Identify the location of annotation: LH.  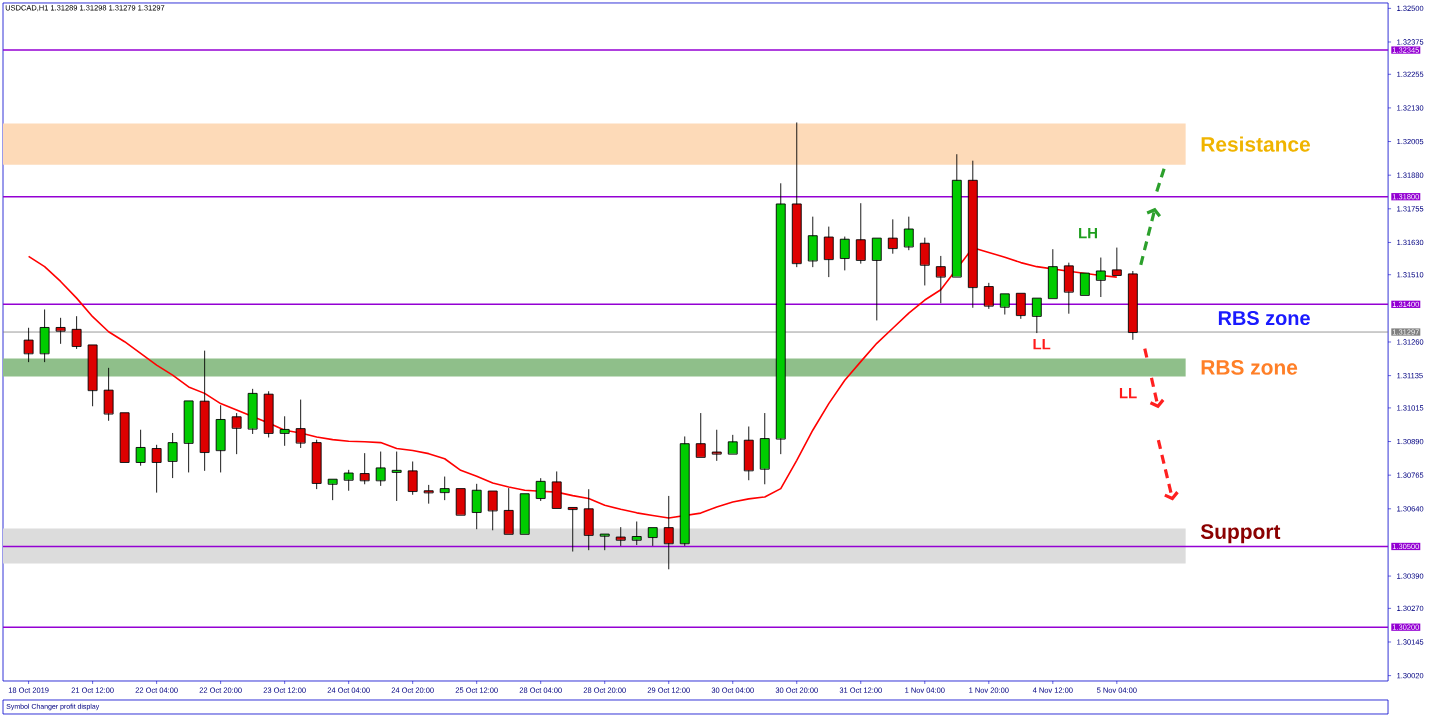
(1088, 233).